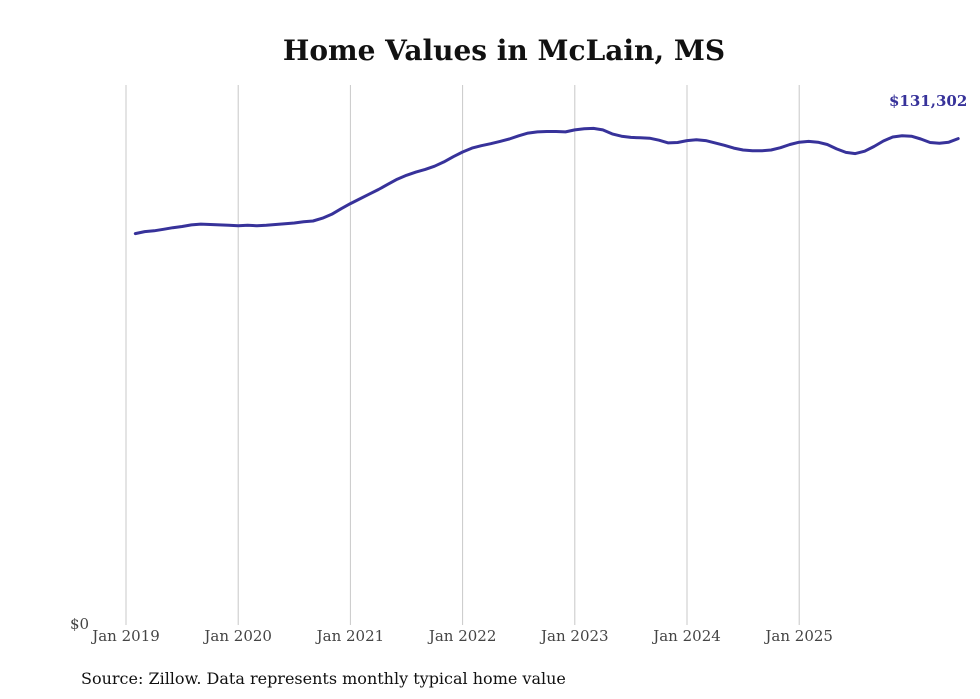 This screenshot has width=980, height=699. I want to click on x-tick-label-jan-2025: Jan 2025, so click(798, 636).